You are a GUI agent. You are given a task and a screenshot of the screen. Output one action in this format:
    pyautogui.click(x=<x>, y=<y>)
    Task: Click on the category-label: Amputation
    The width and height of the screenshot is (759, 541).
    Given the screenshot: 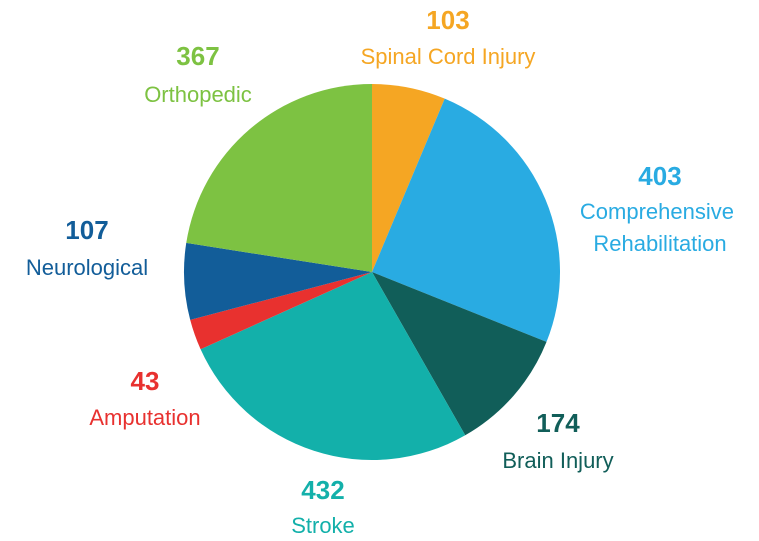 What is the action you would take?
    pyautogui.click(x=144, y=417)
    